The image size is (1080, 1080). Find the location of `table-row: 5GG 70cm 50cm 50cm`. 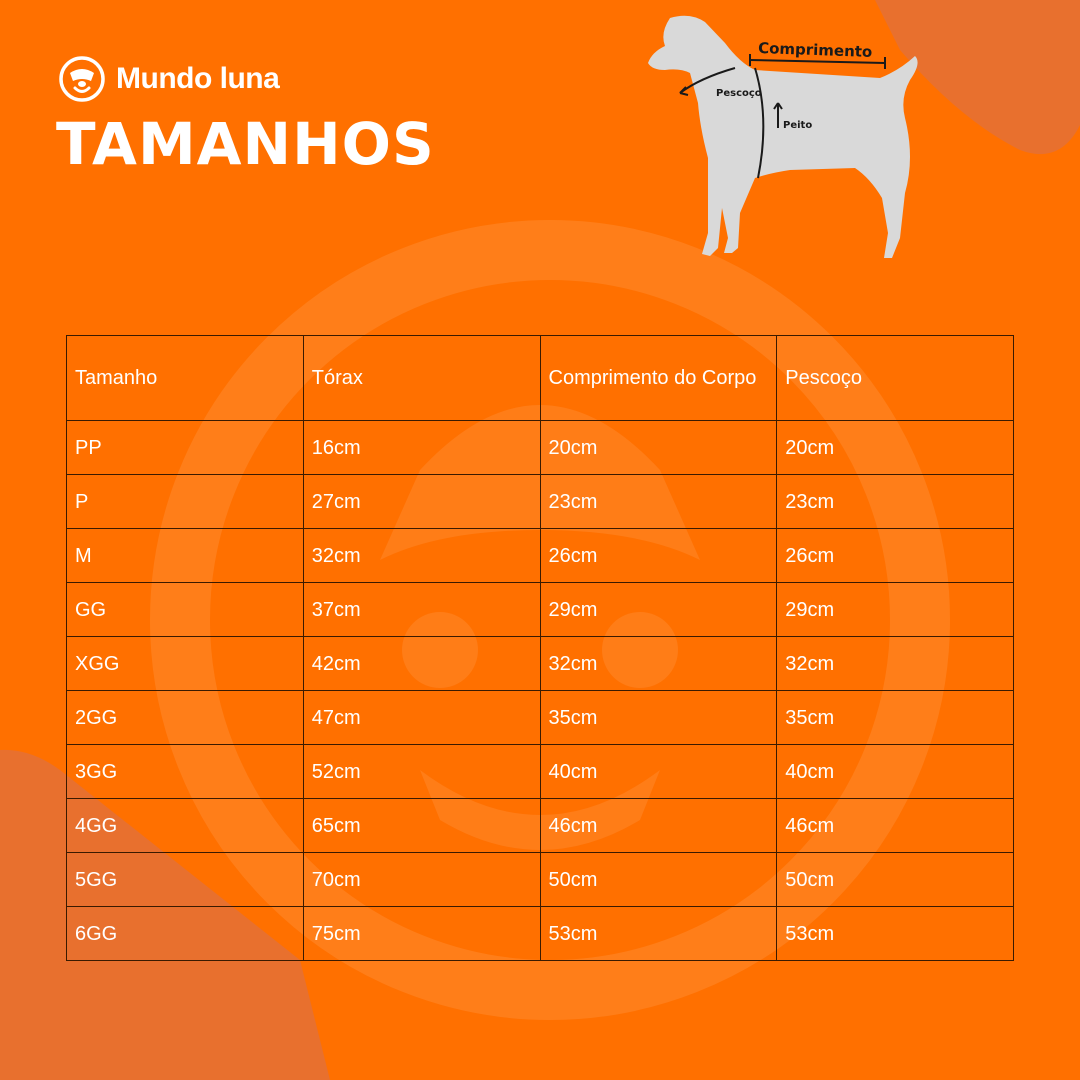

table-row: 5GG 70cm 50cm 50cm is located at coordinates (540, 879).